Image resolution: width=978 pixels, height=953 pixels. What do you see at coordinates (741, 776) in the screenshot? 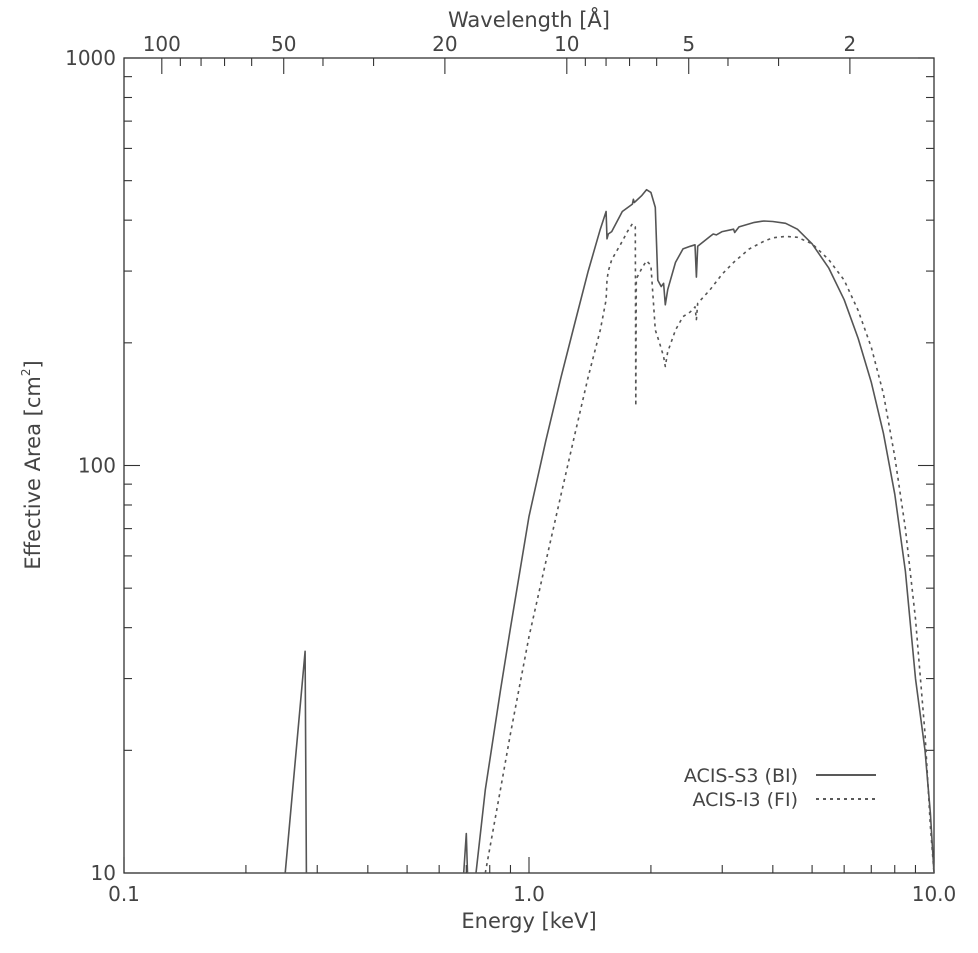
I see `legend-label-bi: ACIS-S3 (BI)` at bounding box center [741, 776].